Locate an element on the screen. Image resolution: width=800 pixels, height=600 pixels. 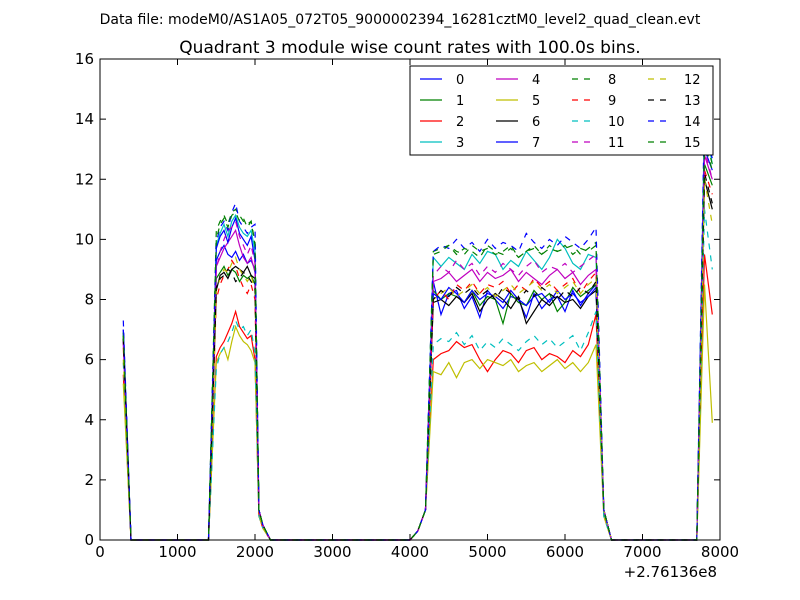
x-tick-label: 5000 is located at coordinates (487, 552).